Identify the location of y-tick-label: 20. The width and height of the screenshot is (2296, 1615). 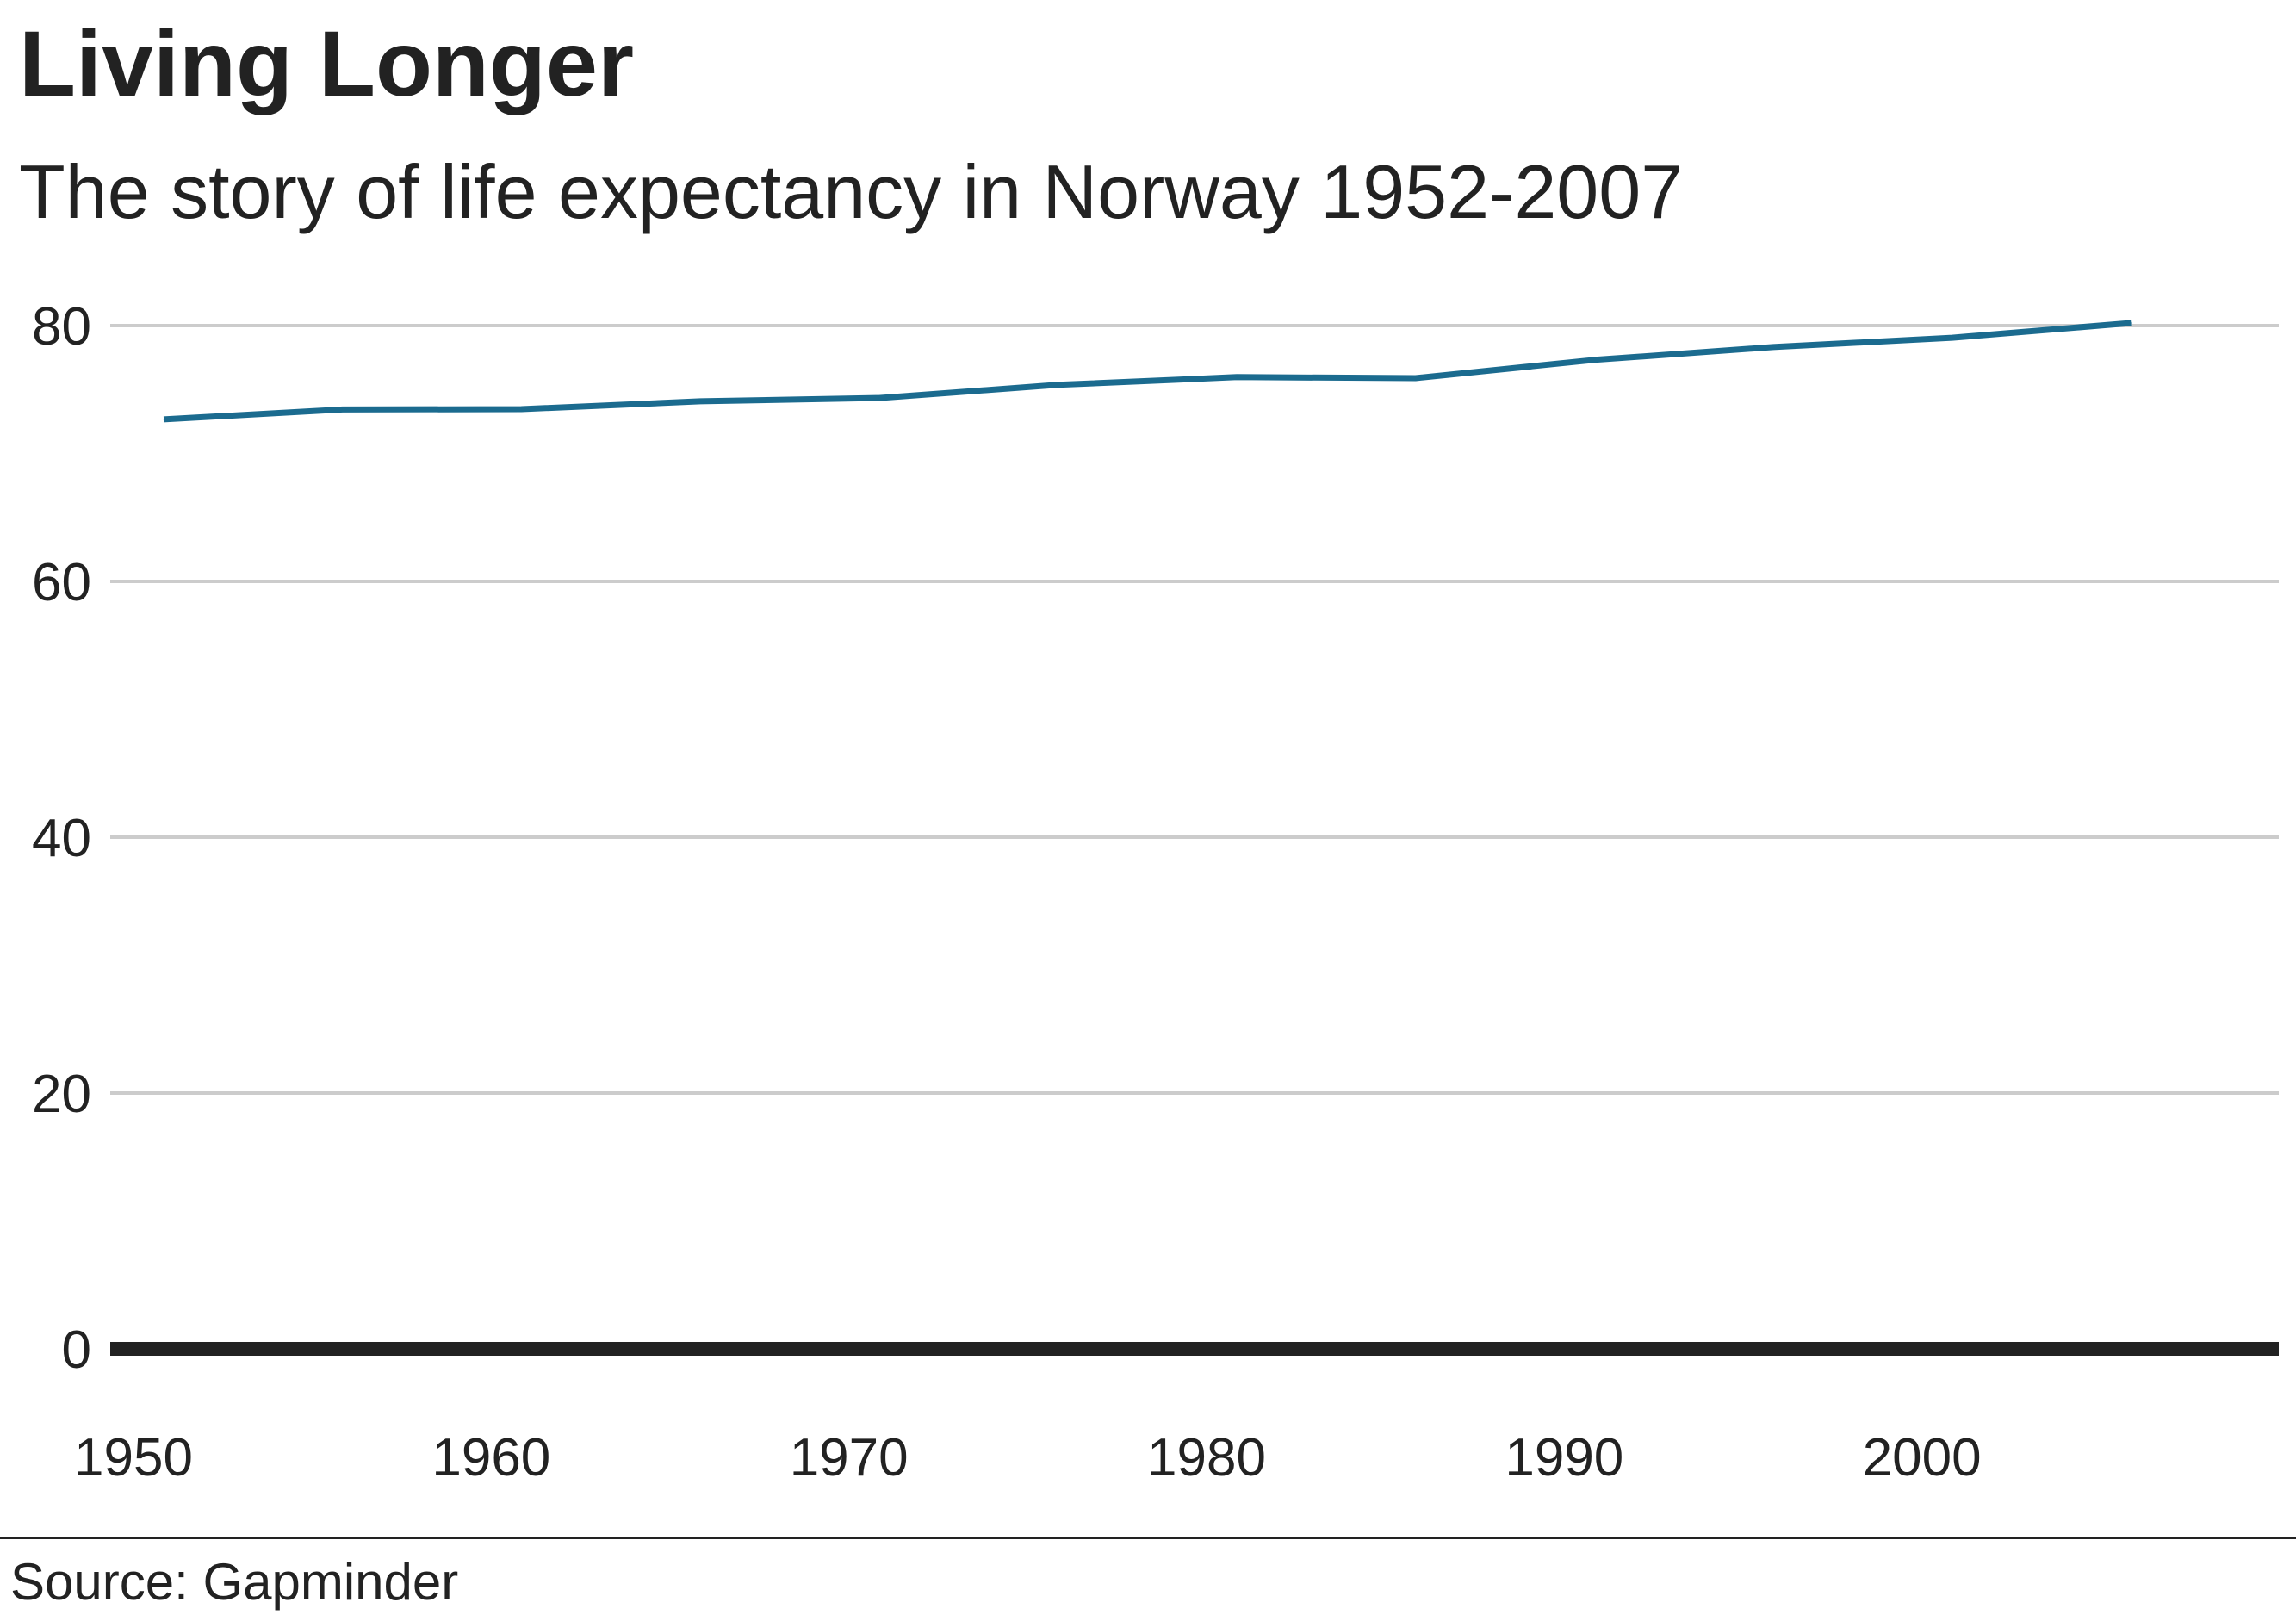
(61, 1094).